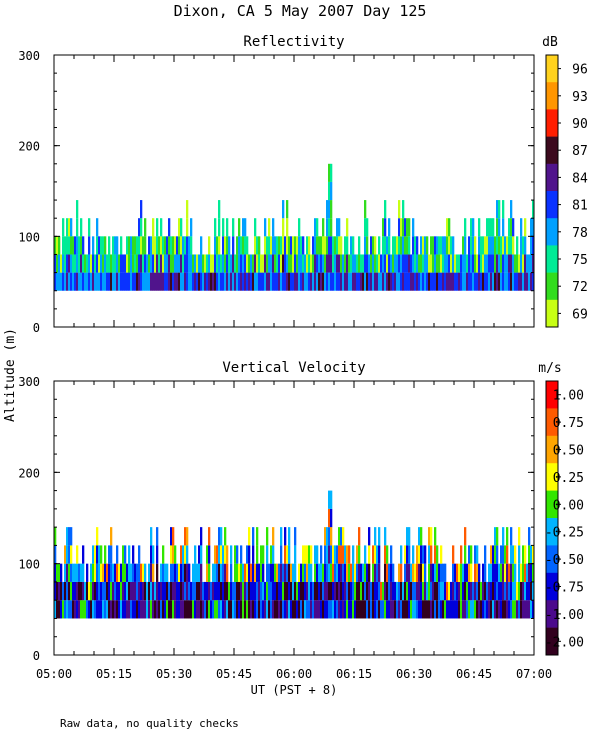 Image resolution: width=600 pixels, height=750 pixels. I want to click on colorbar-label: 90, so click(580, 124).